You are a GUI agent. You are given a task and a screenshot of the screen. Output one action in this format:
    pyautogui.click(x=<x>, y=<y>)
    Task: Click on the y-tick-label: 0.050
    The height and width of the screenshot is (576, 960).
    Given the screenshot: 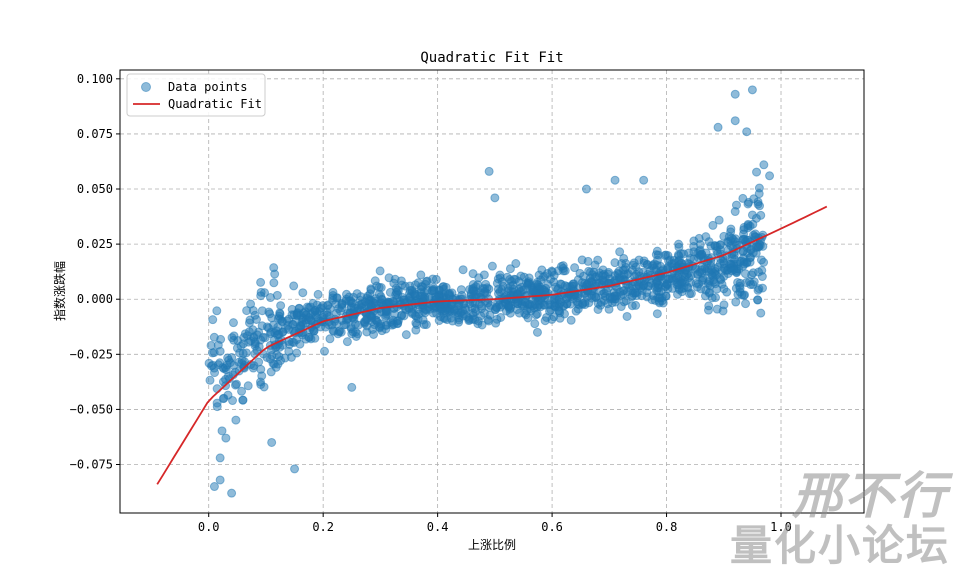 What is the action you would take?
    pyautogui.click(x=95, y=189)
    